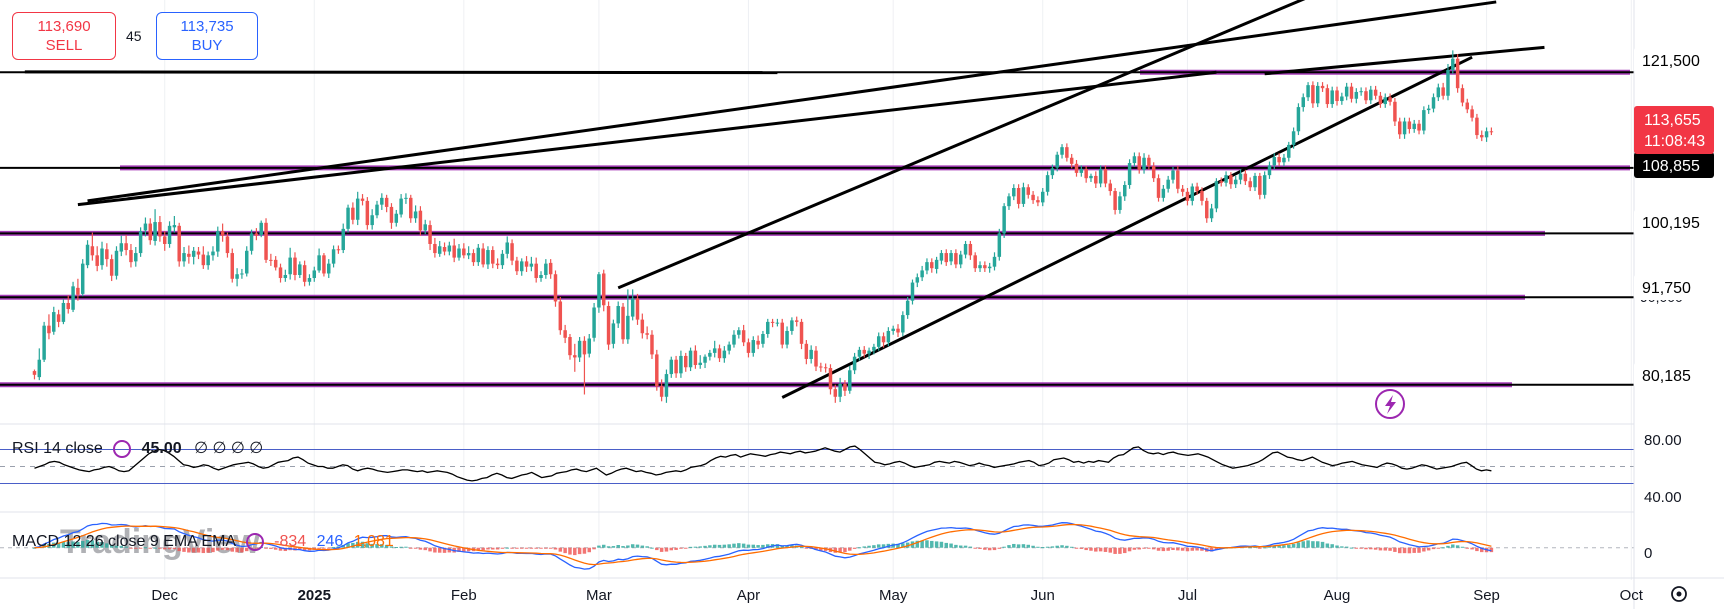  What do you see at coordinates (1390, 404) in the screenshot?
I see `lightning-icon` at bounding box center [1390, 404].